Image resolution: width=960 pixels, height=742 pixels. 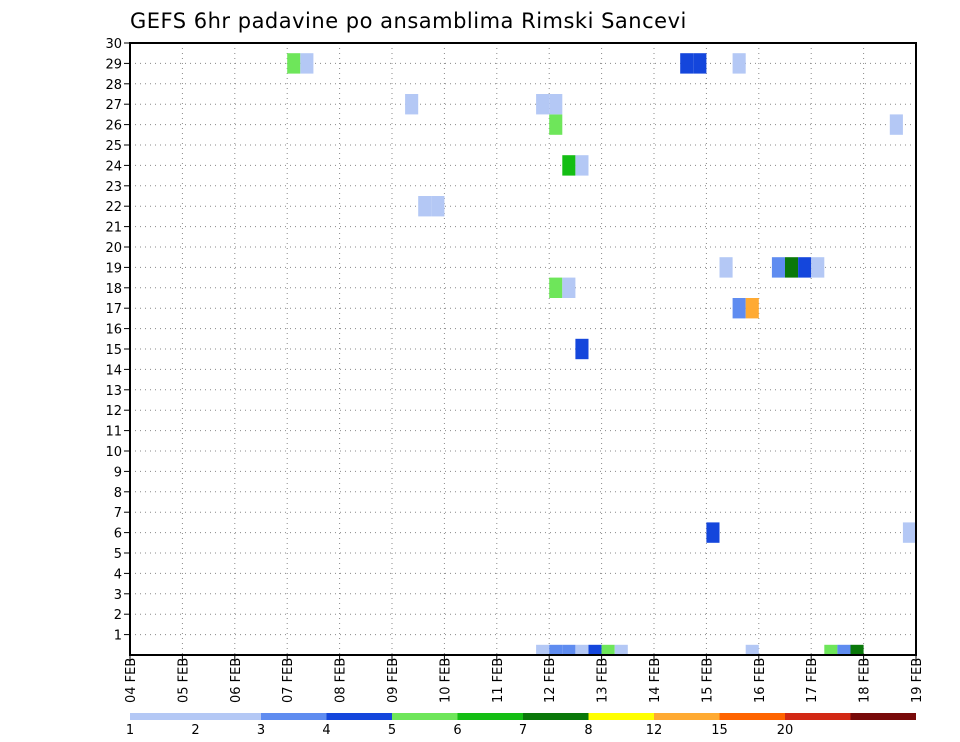 I want to click on y-tick-label: 2, so click(x=118, y=615).